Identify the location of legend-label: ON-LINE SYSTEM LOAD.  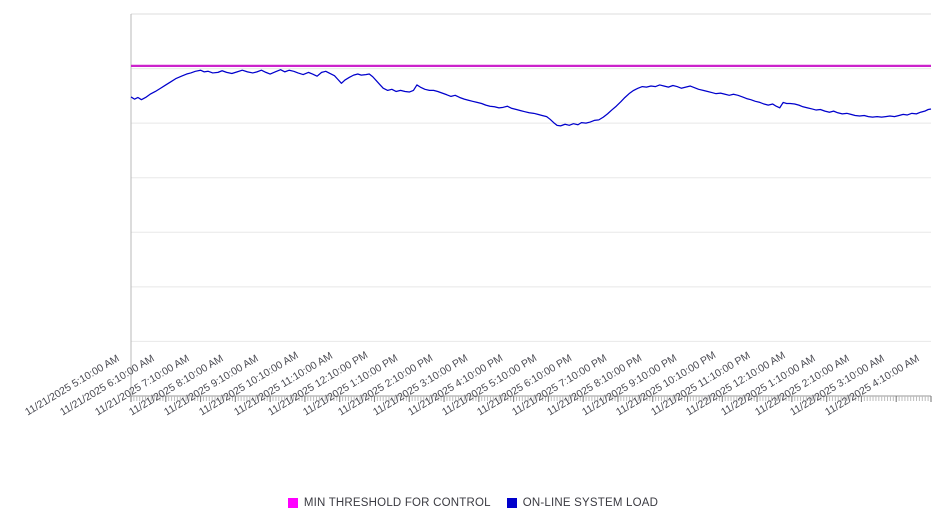
(590, 503).